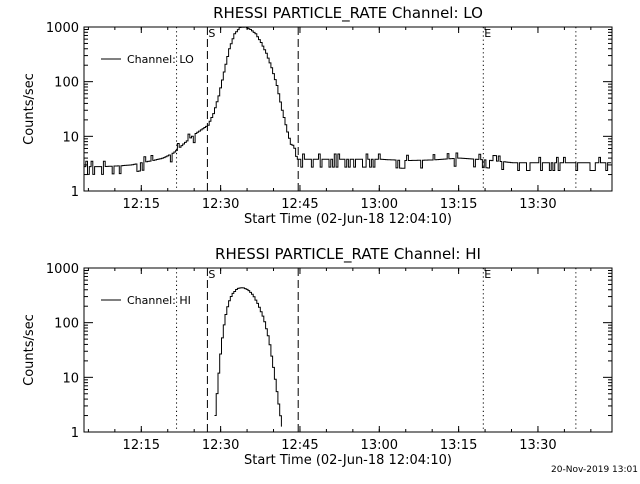 The image size is (640, 484). Describe the element at coordinates (348, 254) in the screenshot. I see `chart-title: RHESSI PARTICLE_RATE Channel: HI` at that location.